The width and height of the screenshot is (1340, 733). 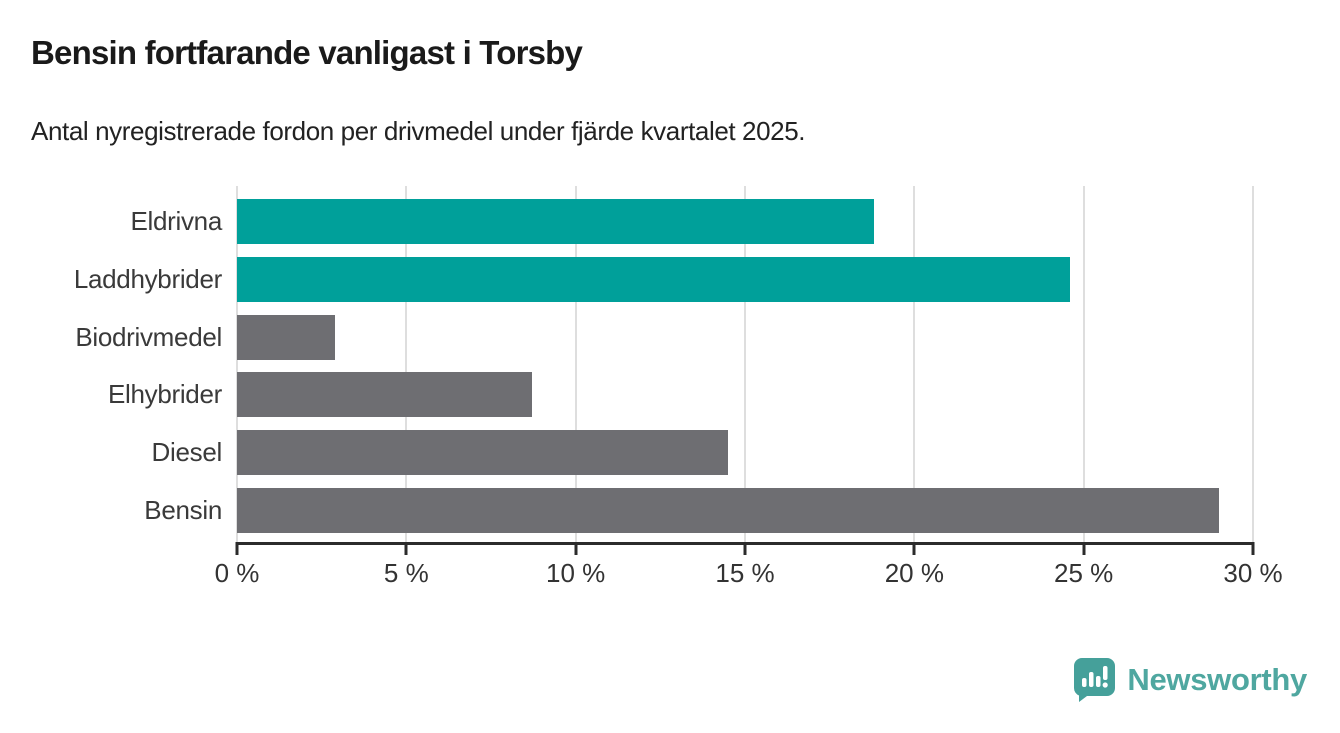 What do you see at coordinates (555, 221) in the screenshot?
I see `bar-eldrivna` at bounding box center [555, 221].